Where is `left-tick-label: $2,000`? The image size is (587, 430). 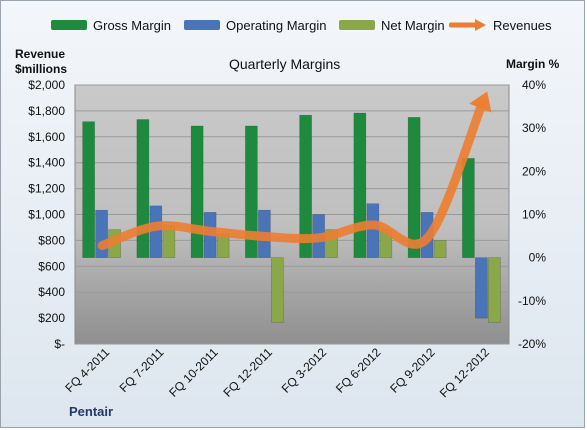 left-tick-label: $2,000 is located at coordinates (46, 85).